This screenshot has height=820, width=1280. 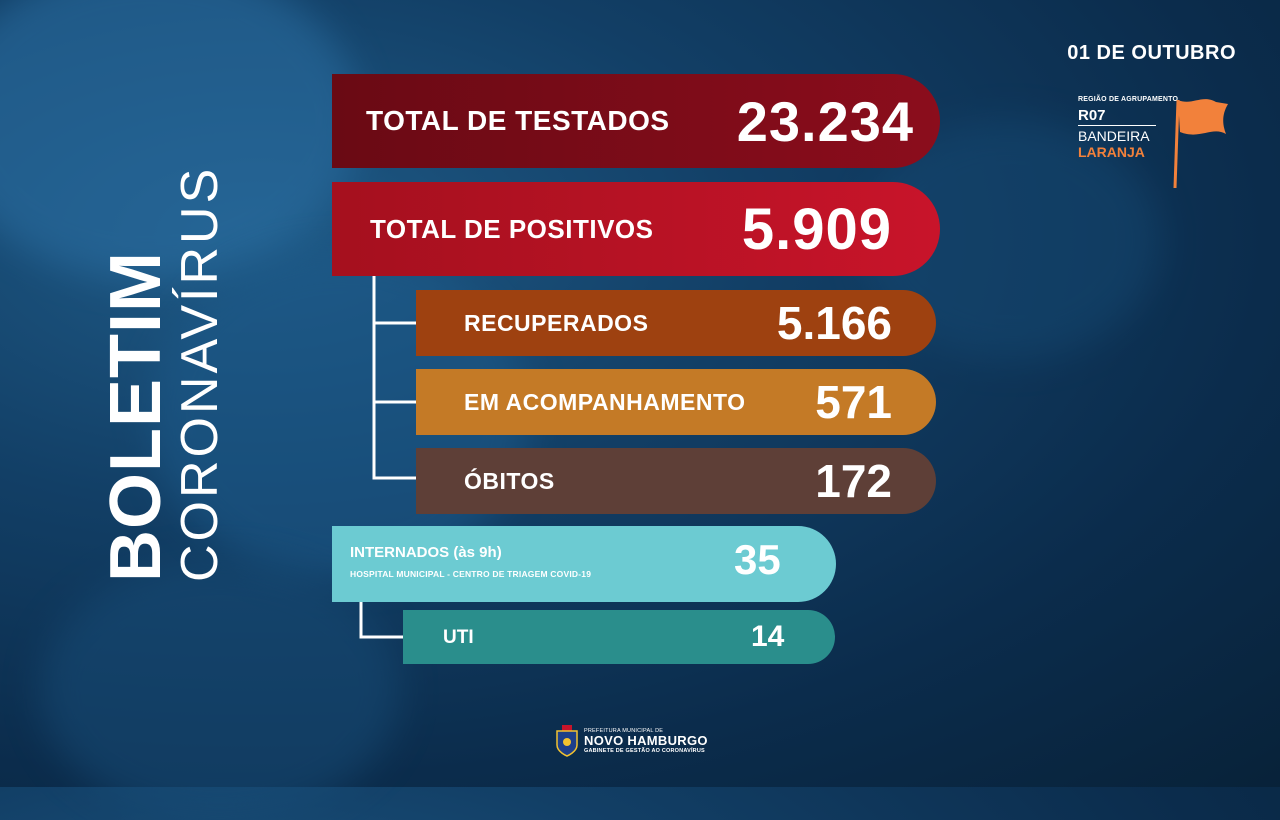 I want to click on logo-small-text: PREFEITURA MUNICIPAL DE, so click(x=624, y=731).